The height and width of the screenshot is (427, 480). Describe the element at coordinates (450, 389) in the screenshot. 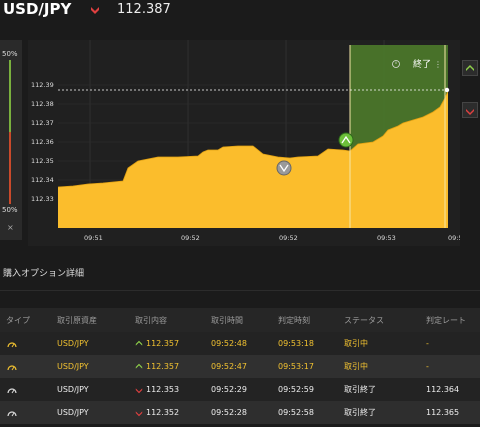

I see `rate-cell: 112.364` at that location.